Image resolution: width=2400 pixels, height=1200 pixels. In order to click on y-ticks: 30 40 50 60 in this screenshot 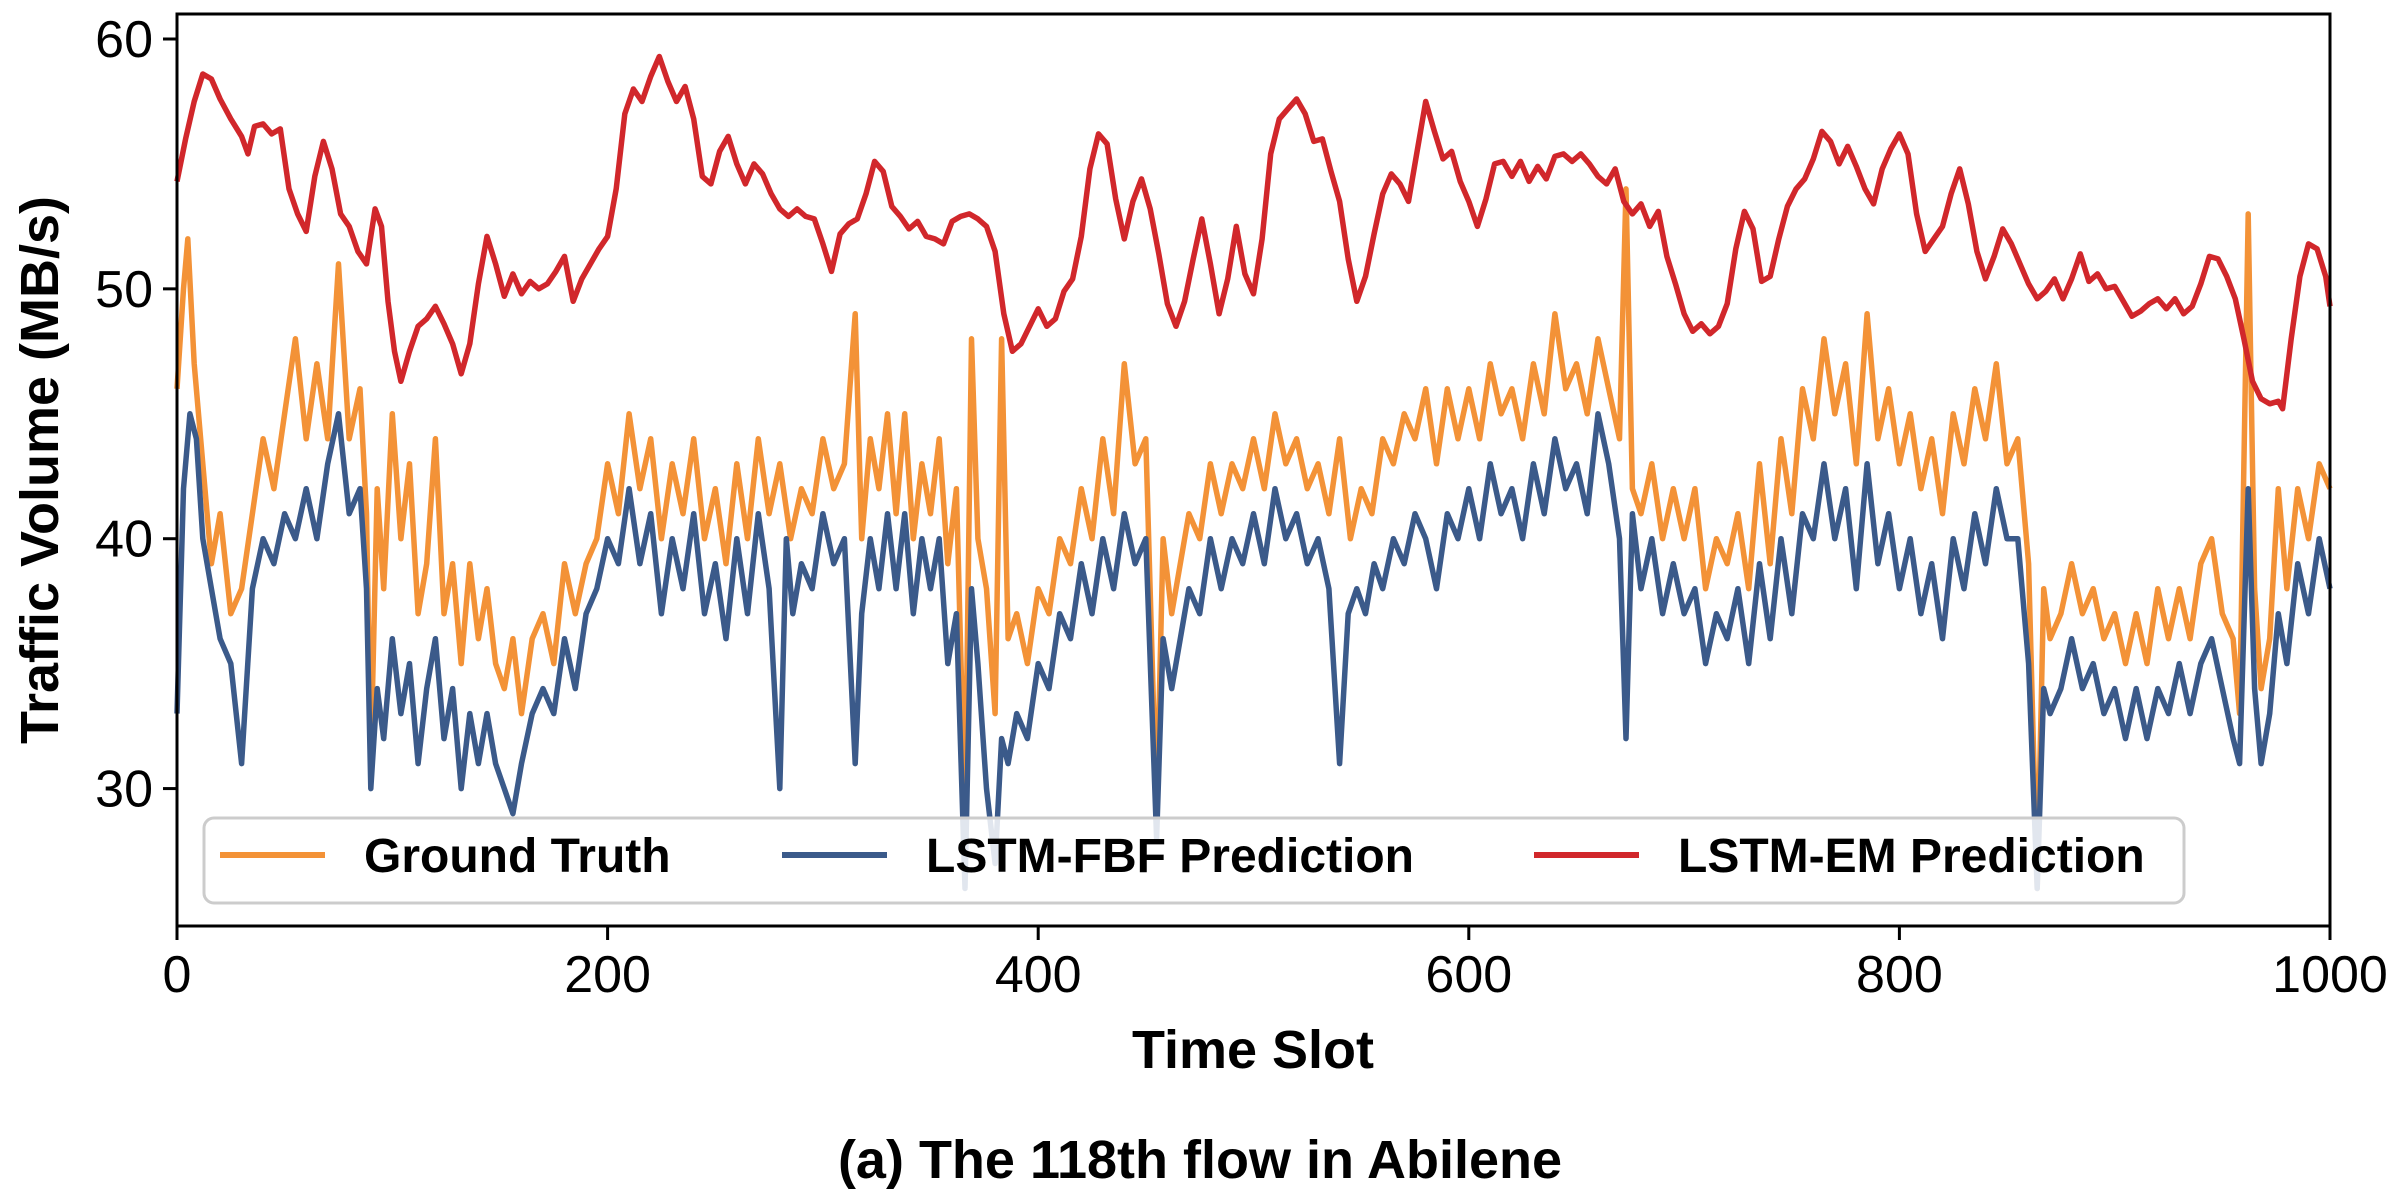, I will do `click(136, 415)`.